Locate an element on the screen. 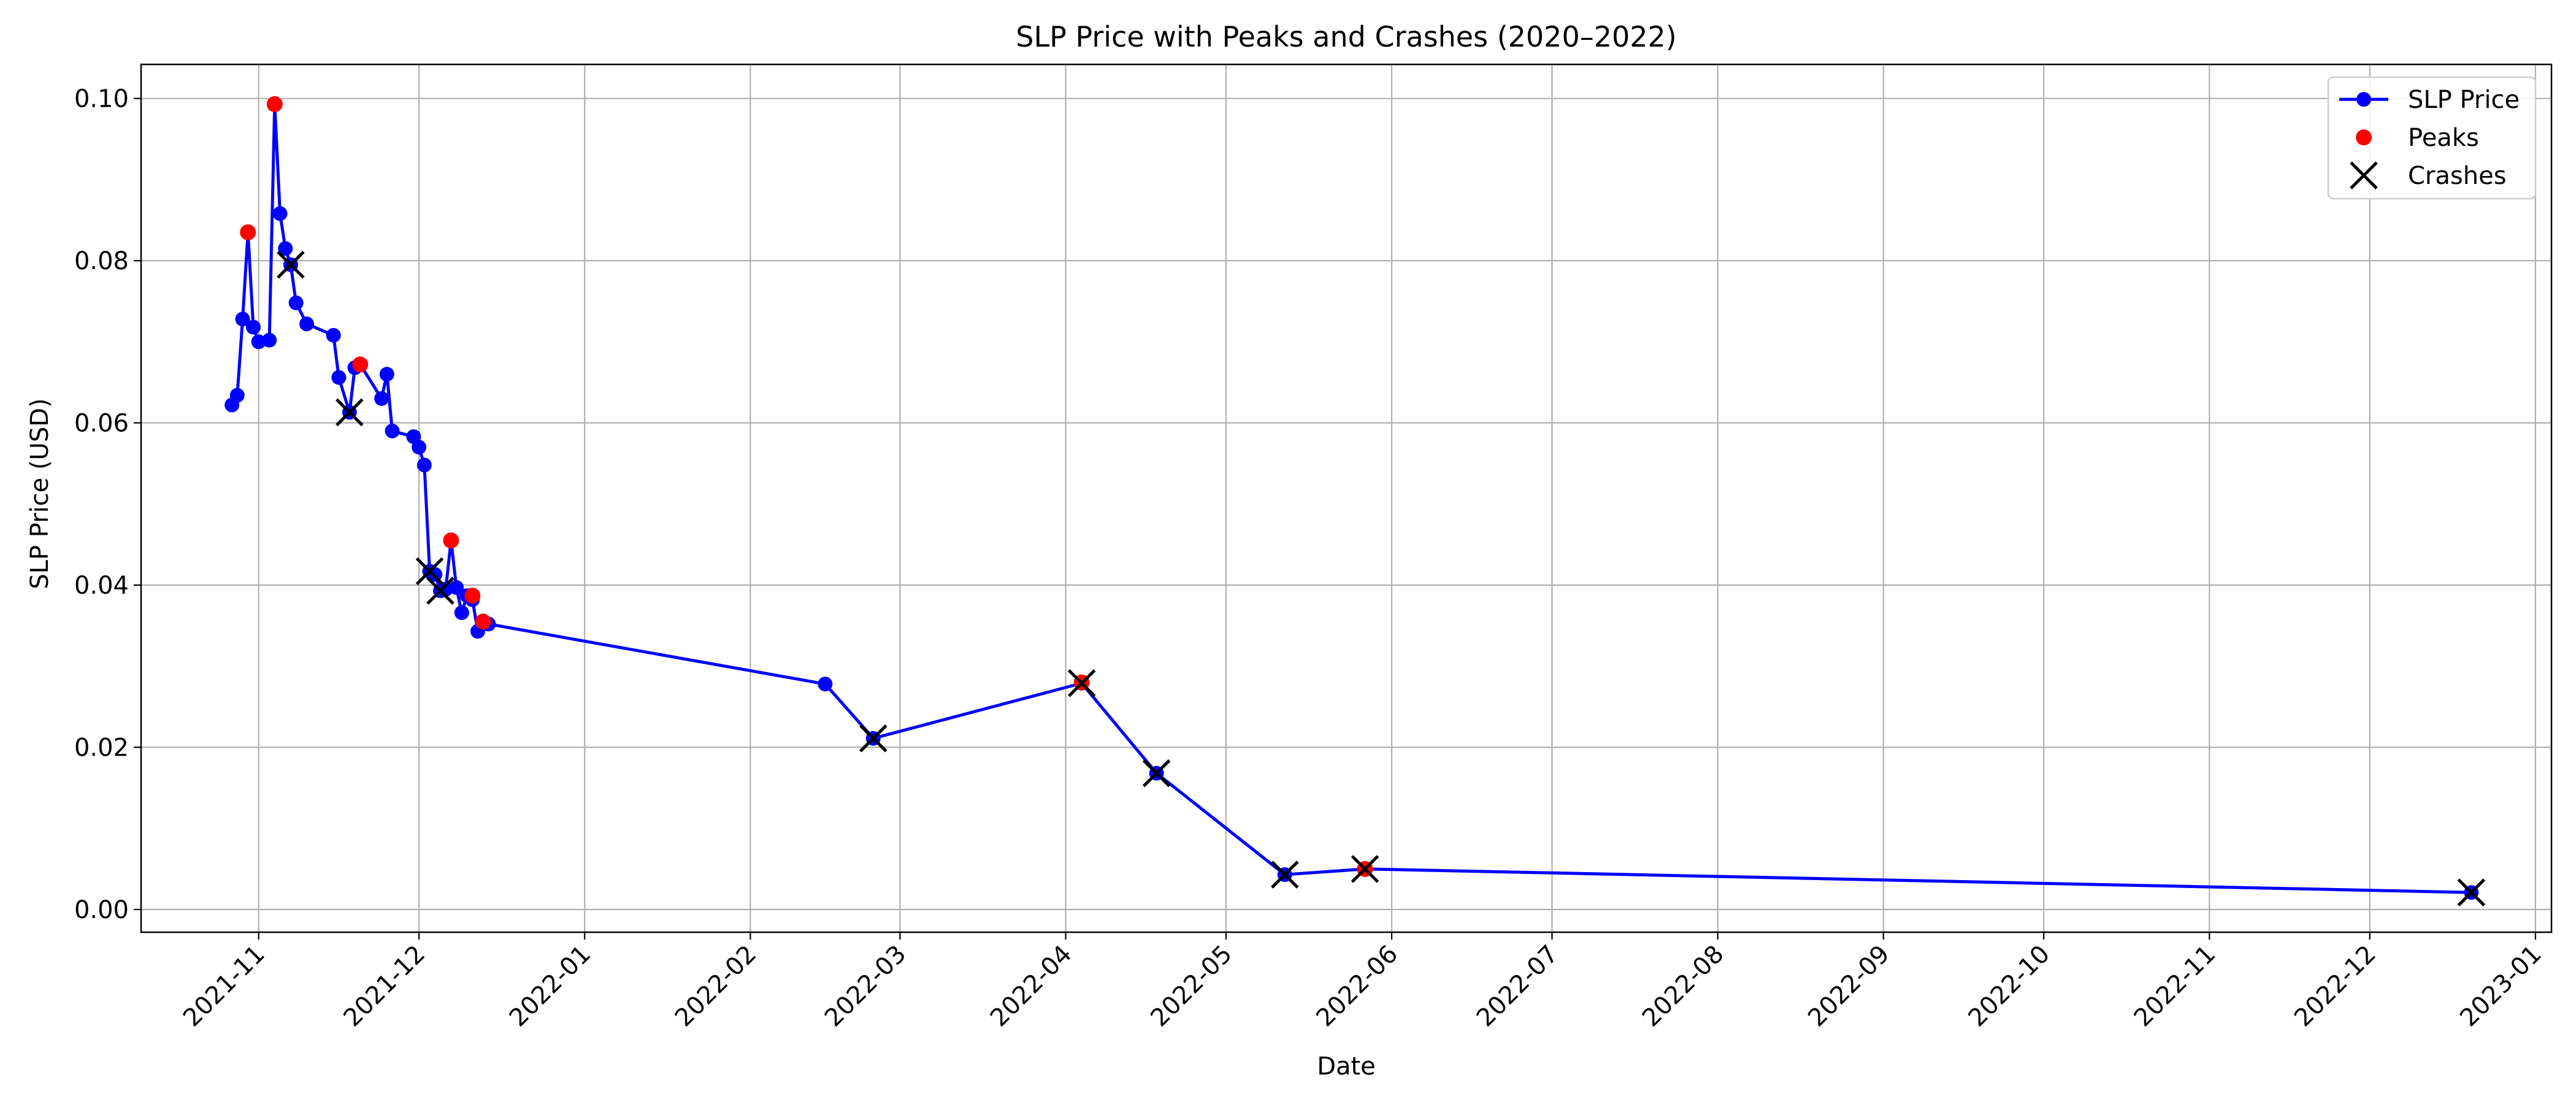 This screenshot has width=2576, height=1107. legend: SLP Price Peaks Crashes is located at coordinates (2432, 138).